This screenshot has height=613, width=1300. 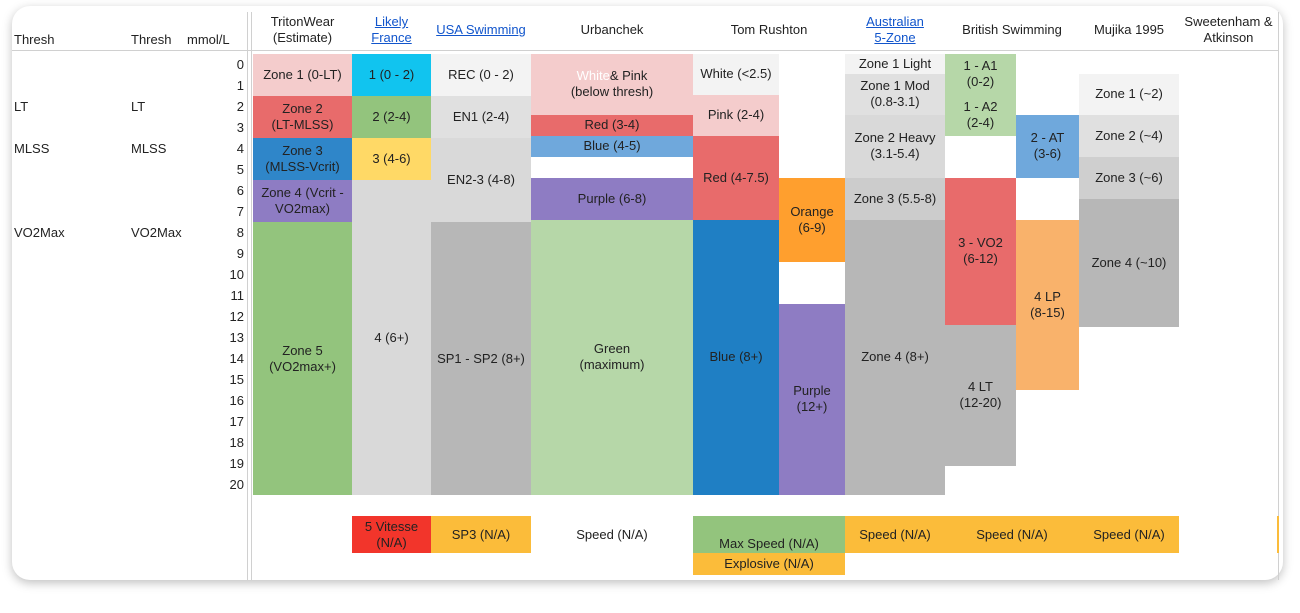 I want to click on zone-label: Zone 4 (~10), so click(x=1129, y=262).